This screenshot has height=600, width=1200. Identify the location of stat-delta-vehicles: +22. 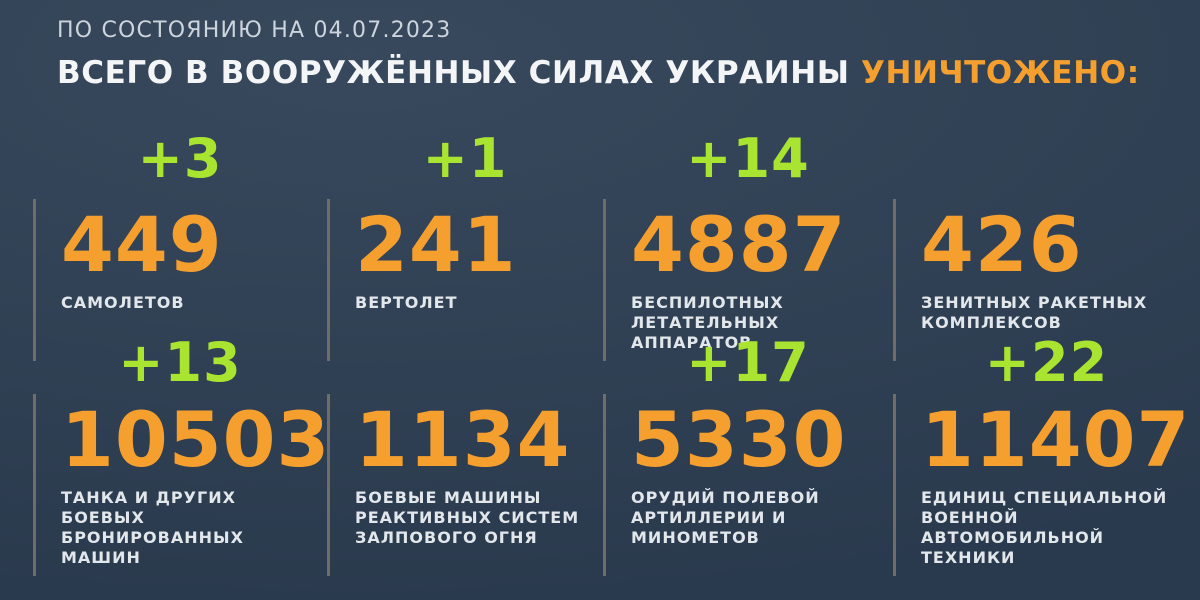
(1046, 363).